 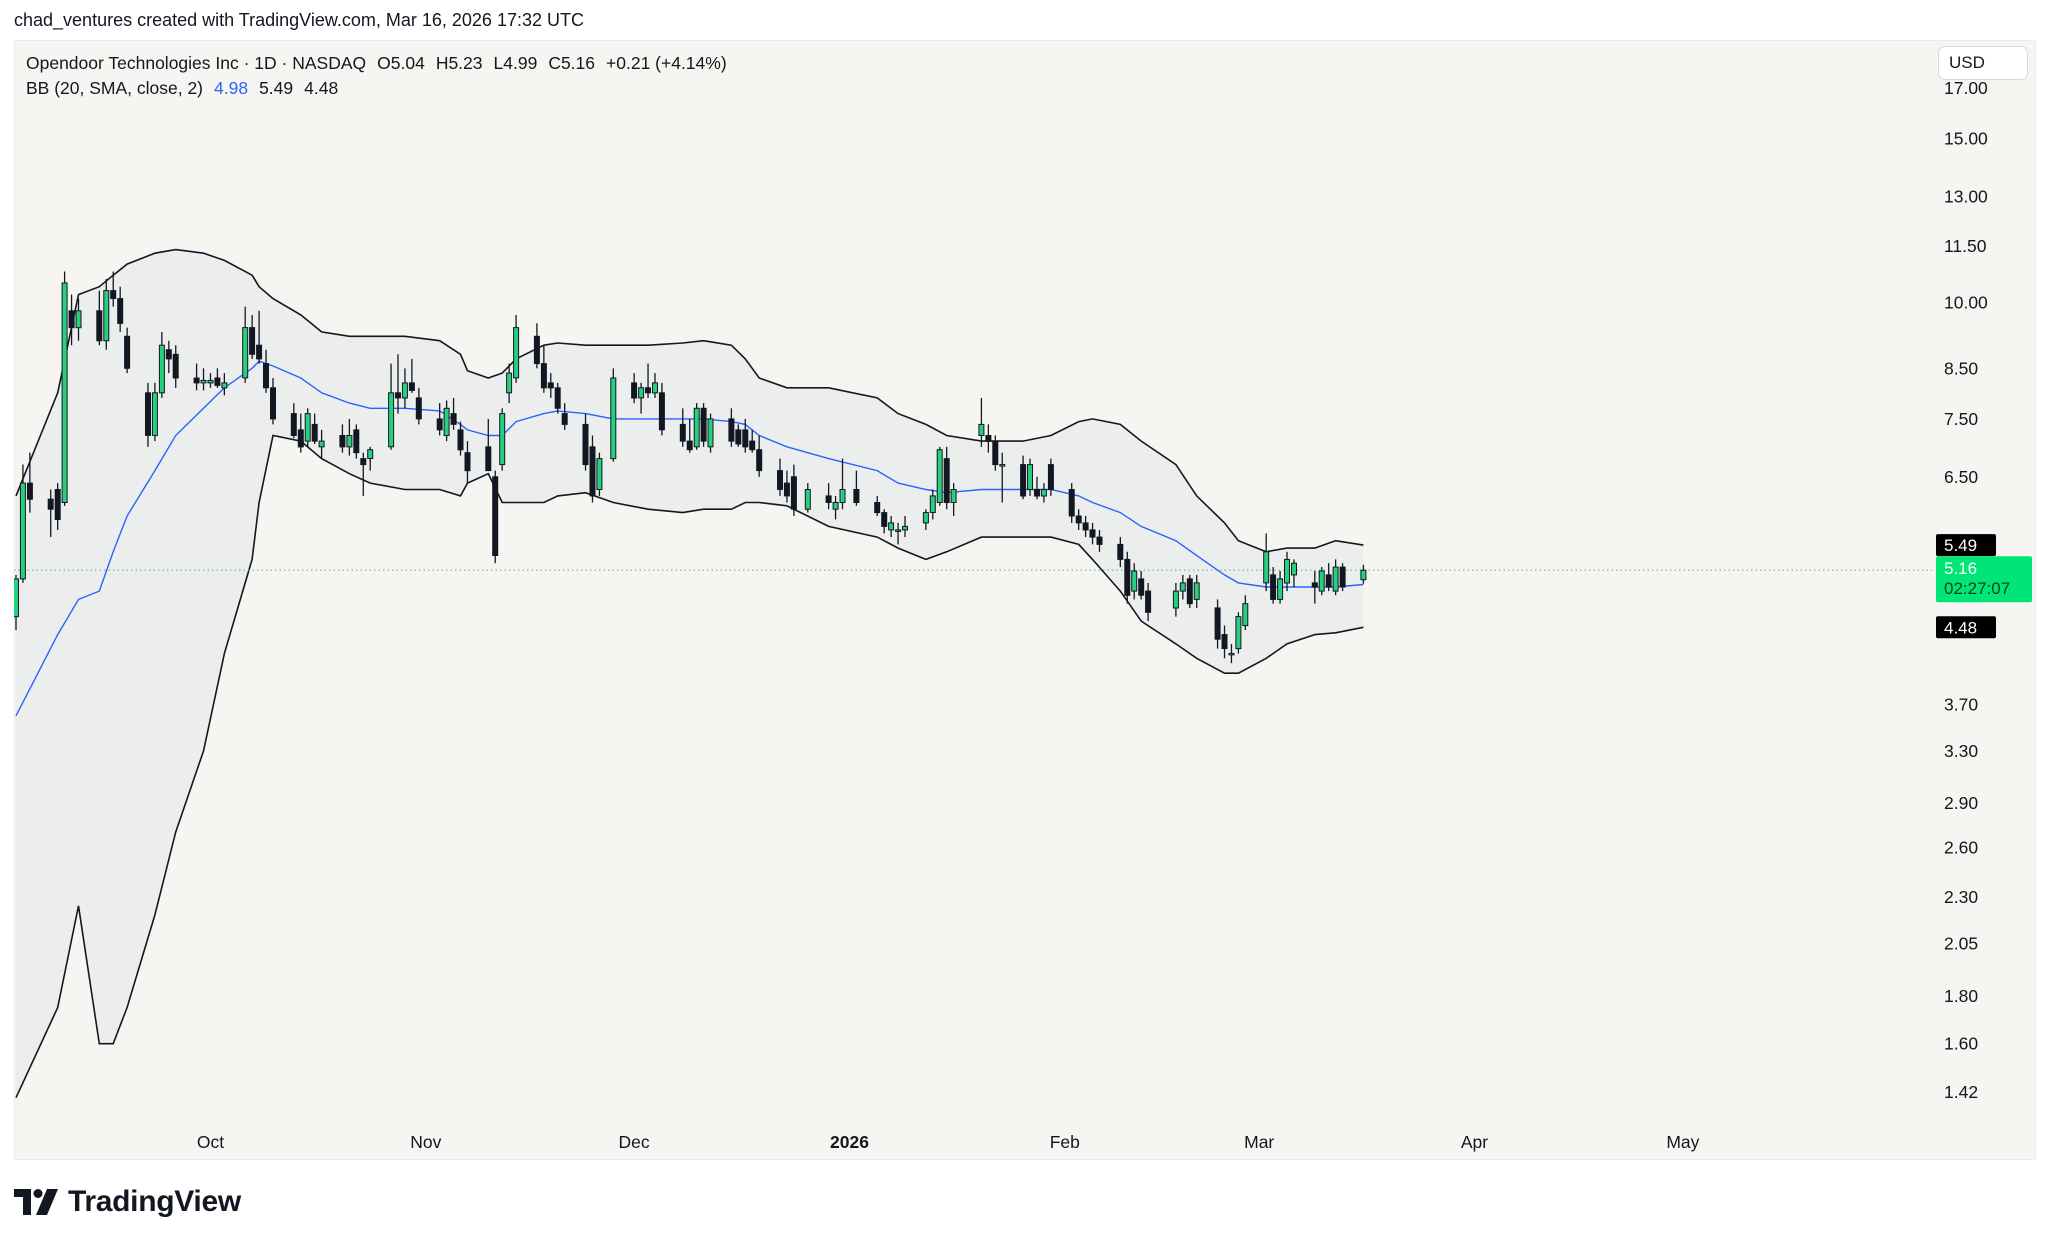 What do you see at coordinates (1965, 246) in the screenshot?
I see `y-tick-label: 11.50` at bounding box center [1965, 246].